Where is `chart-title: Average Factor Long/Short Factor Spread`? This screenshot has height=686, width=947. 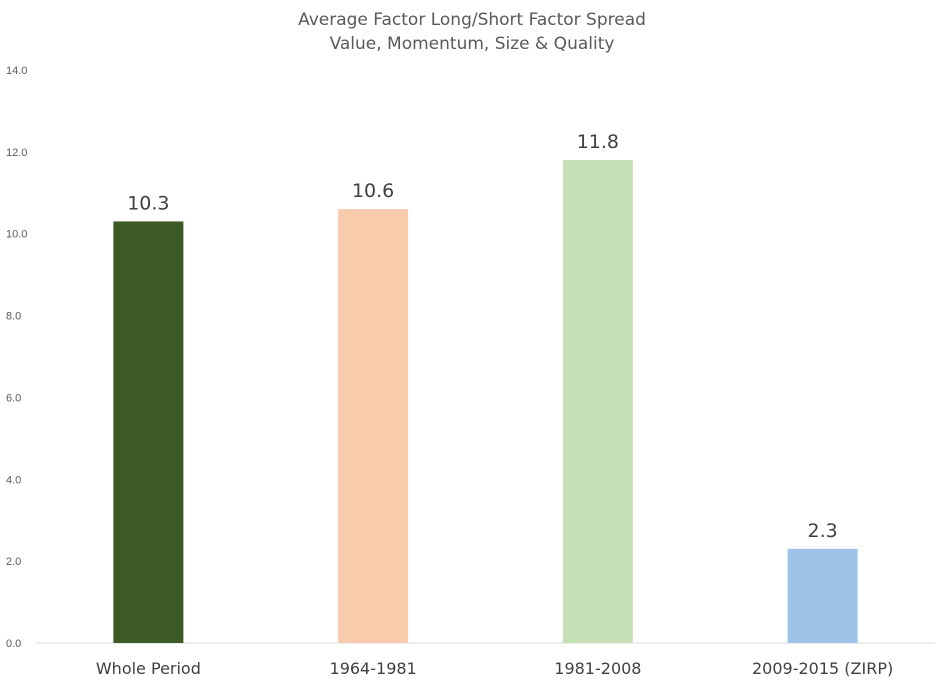
chart-title: Average Factor Long/Short Factor Spread is located at coordinates (472, 20).